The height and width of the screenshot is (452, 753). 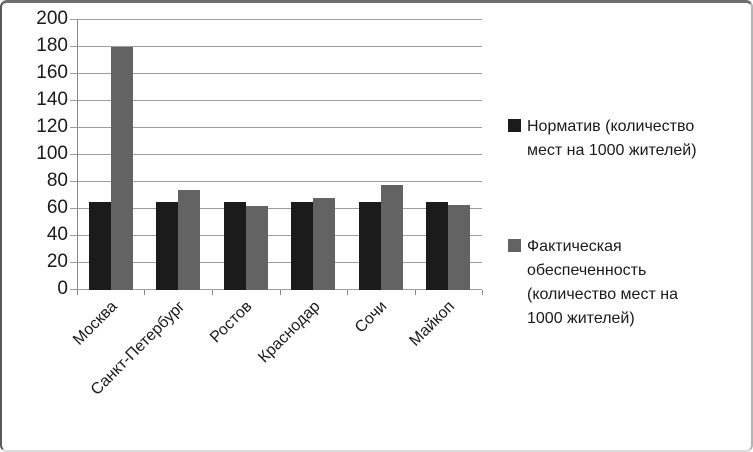 What do you see at coordinates (62, 289) in the screenshot?
I see `y-axis-label: 0` at bounding box center [62, 289].